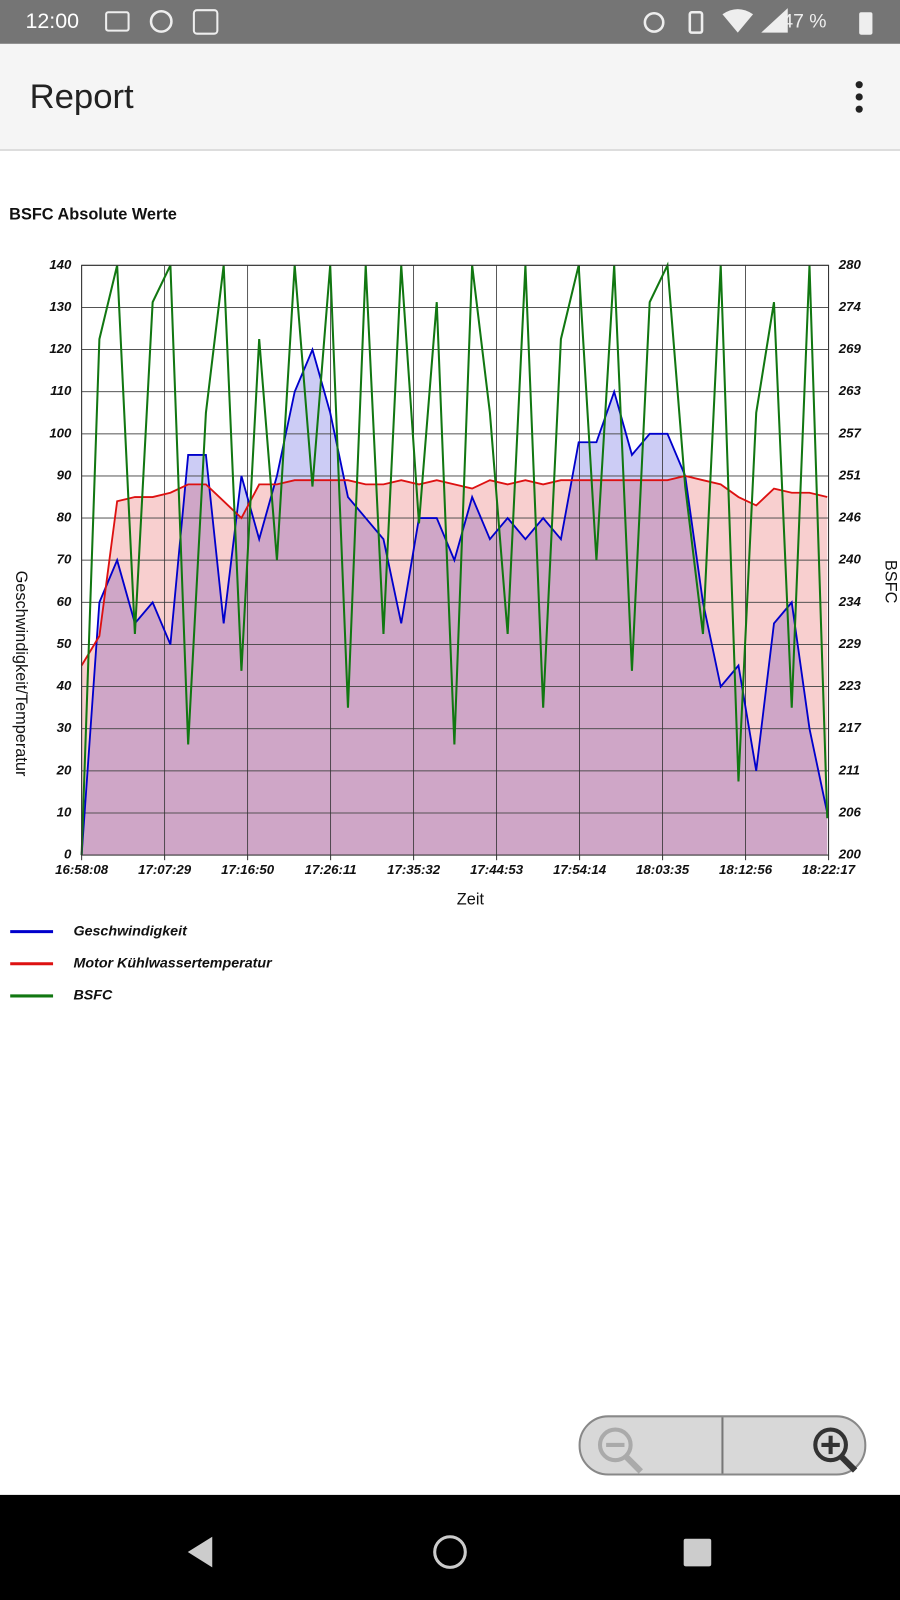  What do you see at coordinates (53, 21) in the screenshot?
I see `status-time: 12:00` at bounding box center [53, 21].